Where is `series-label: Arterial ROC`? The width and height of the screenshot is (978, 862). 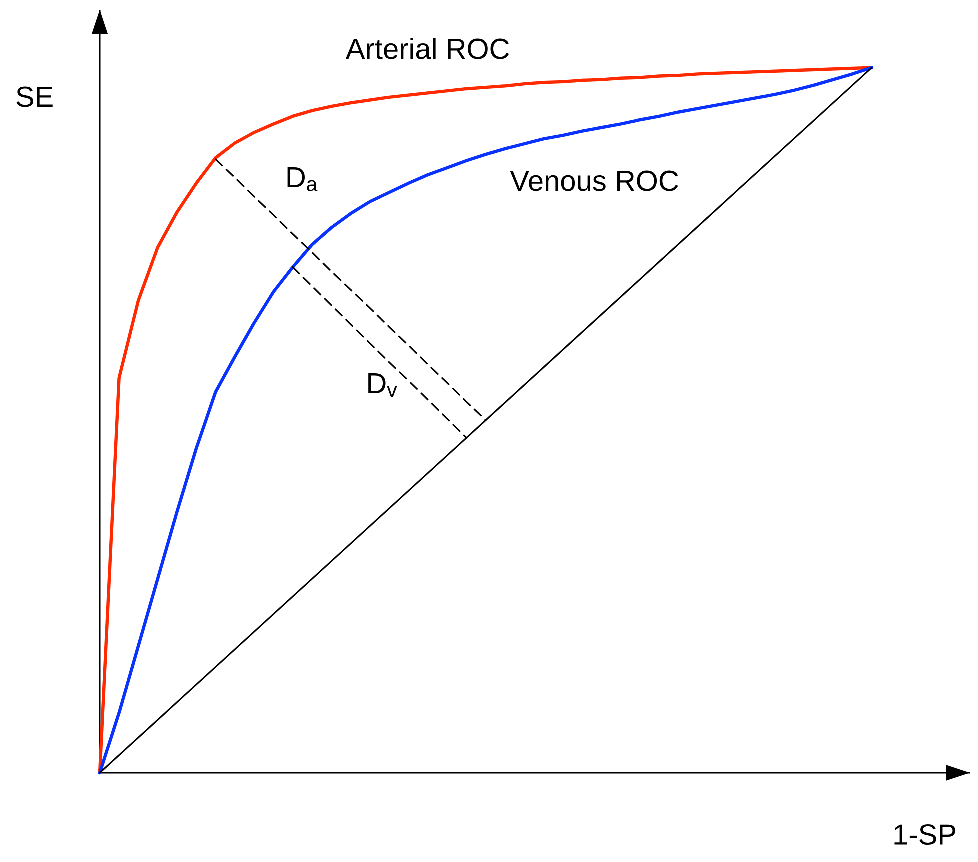
series-label: Arterial ROC is located at coordinates (428, 49).